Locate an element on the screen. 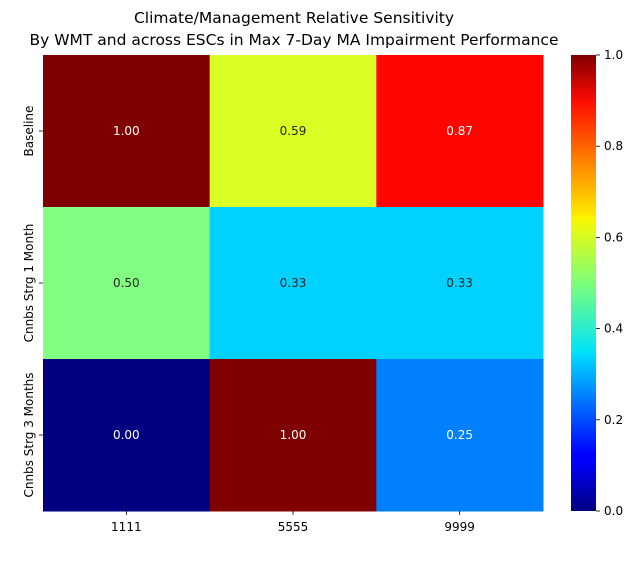  heatmap-cell-r1-c0 is located at coordinates (127, 283).